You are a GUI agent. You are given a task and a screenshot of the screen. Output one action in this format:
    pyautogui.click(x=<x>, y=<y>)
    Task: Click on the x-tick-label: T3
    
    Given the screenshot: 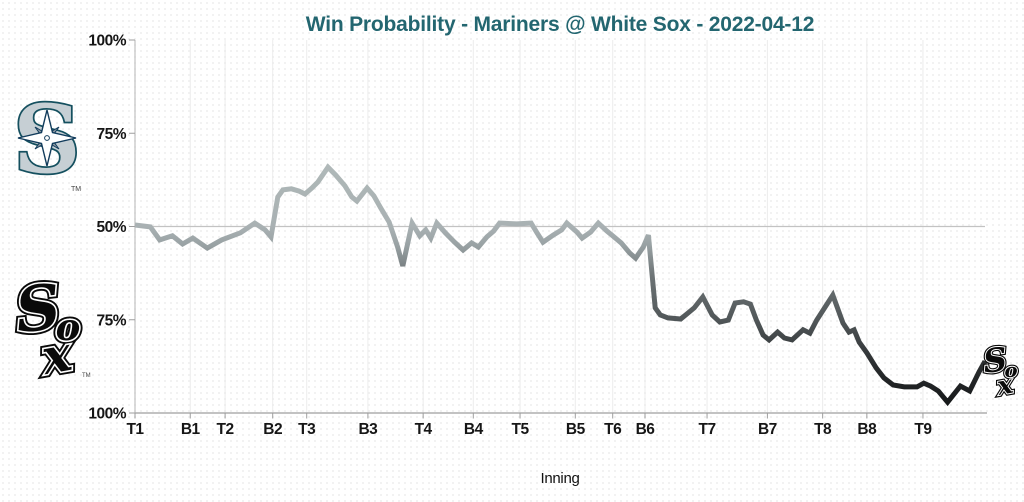 What is the action you would take?
    pyautogui.click(x=307, y=429)
    